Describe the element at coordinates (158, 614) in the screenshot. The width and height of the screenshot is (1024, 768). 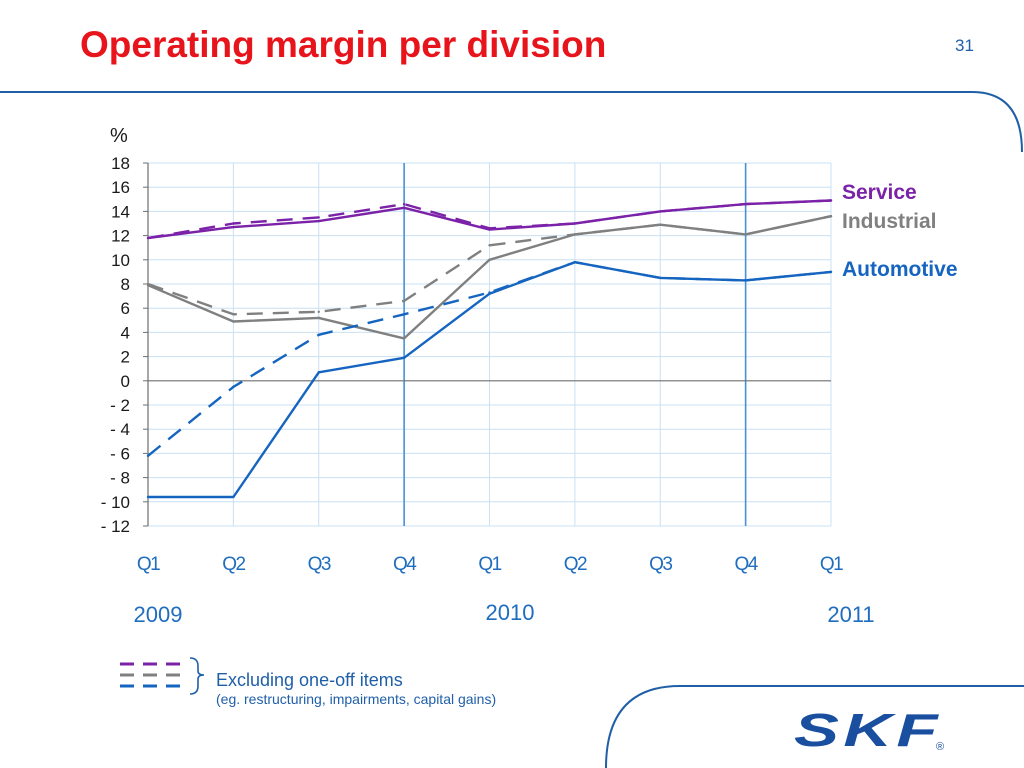
I see `year-label: 2009` at that location.